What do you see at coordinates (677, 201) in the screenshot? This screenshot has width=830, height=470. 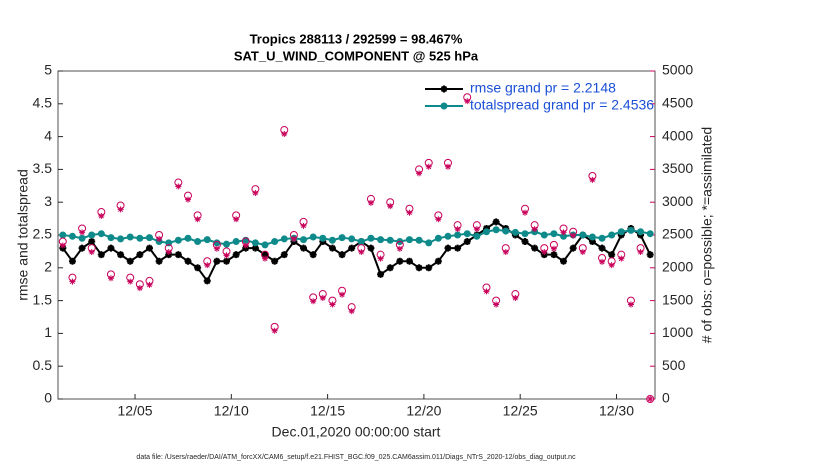 I see `y2-tick-label: 3000` at bounding box center [677, 201].